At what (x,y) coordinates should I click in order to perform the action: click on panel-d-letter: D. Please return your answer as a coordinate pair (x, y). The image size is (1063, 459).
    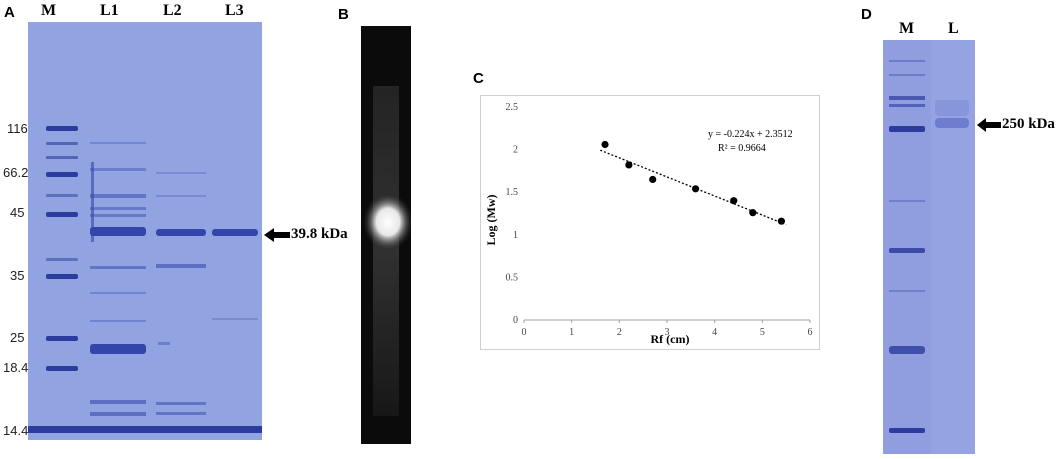
    Looking at the image, I should click on (866, 14).